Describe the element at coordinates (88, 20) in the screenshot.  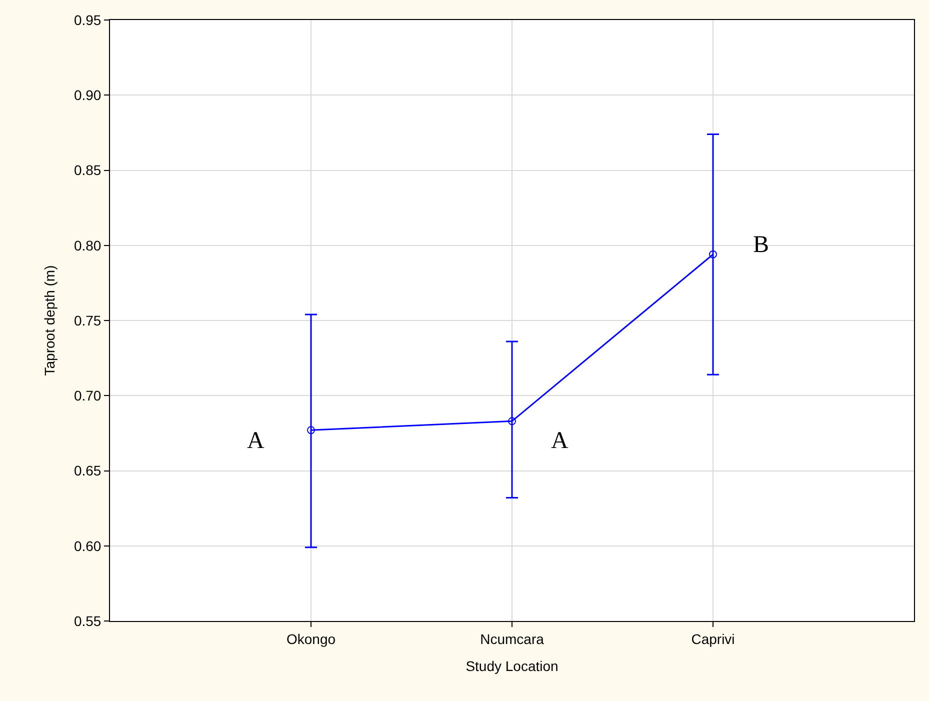
I see `y-tick-label: 0.95` at that location.